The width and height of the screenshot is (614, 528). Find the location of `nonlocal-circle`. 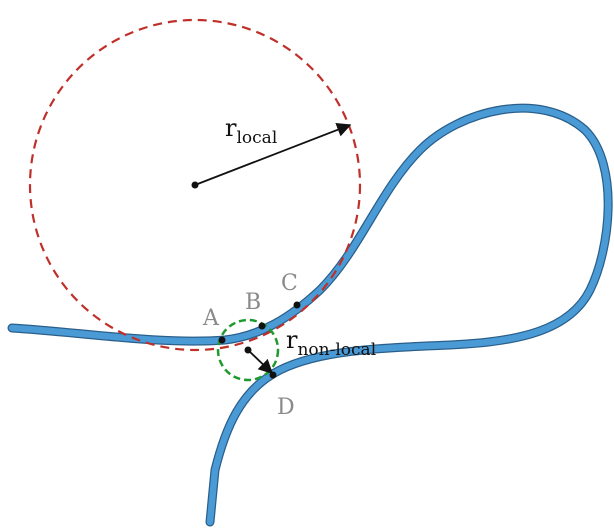

nonlocal-circle is located at coordinates (248, 350).